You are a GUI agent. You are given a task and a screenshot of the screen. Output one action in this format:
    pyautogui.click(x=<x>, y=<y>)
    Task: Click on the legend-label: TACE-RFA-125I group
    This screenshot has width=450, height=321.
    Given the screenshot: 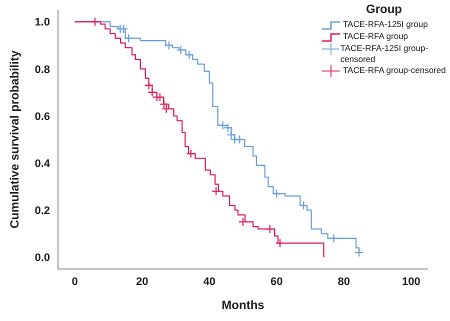 What is the action you would take?
    pyautogui.click(x=385, y=24)
    